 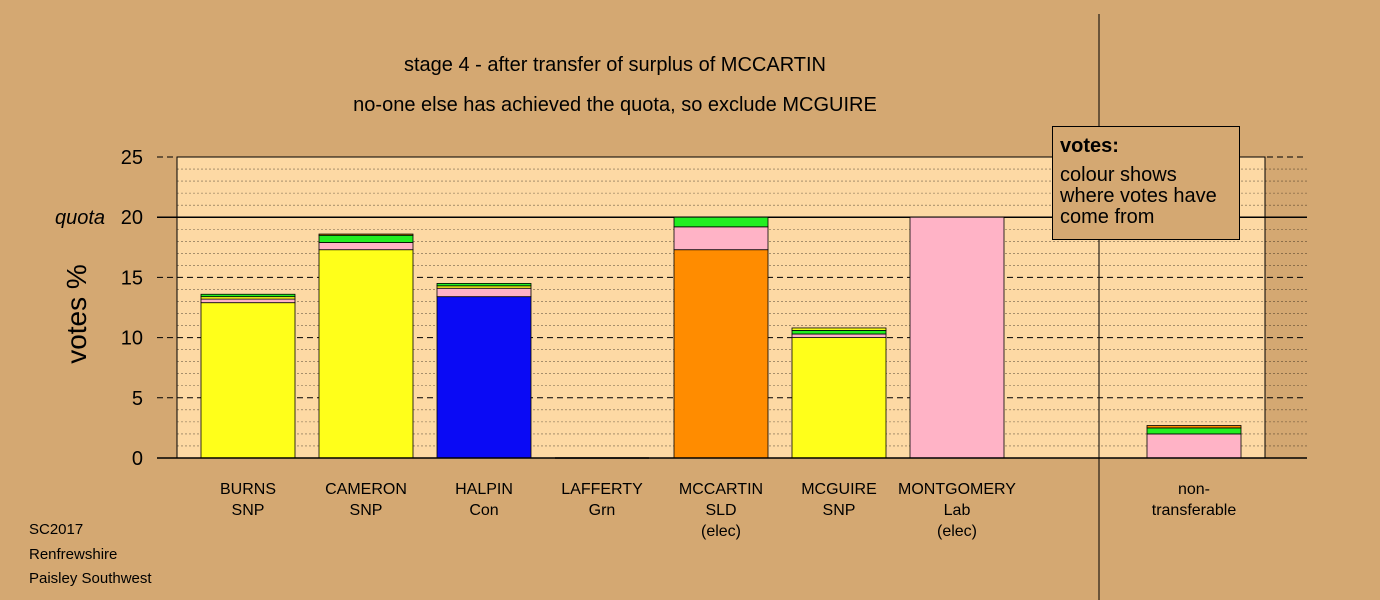 What do you see at coordinates (132, 339) in the screenshot?
I see `y-tick-label: 10` at bounding box center [132, 339].